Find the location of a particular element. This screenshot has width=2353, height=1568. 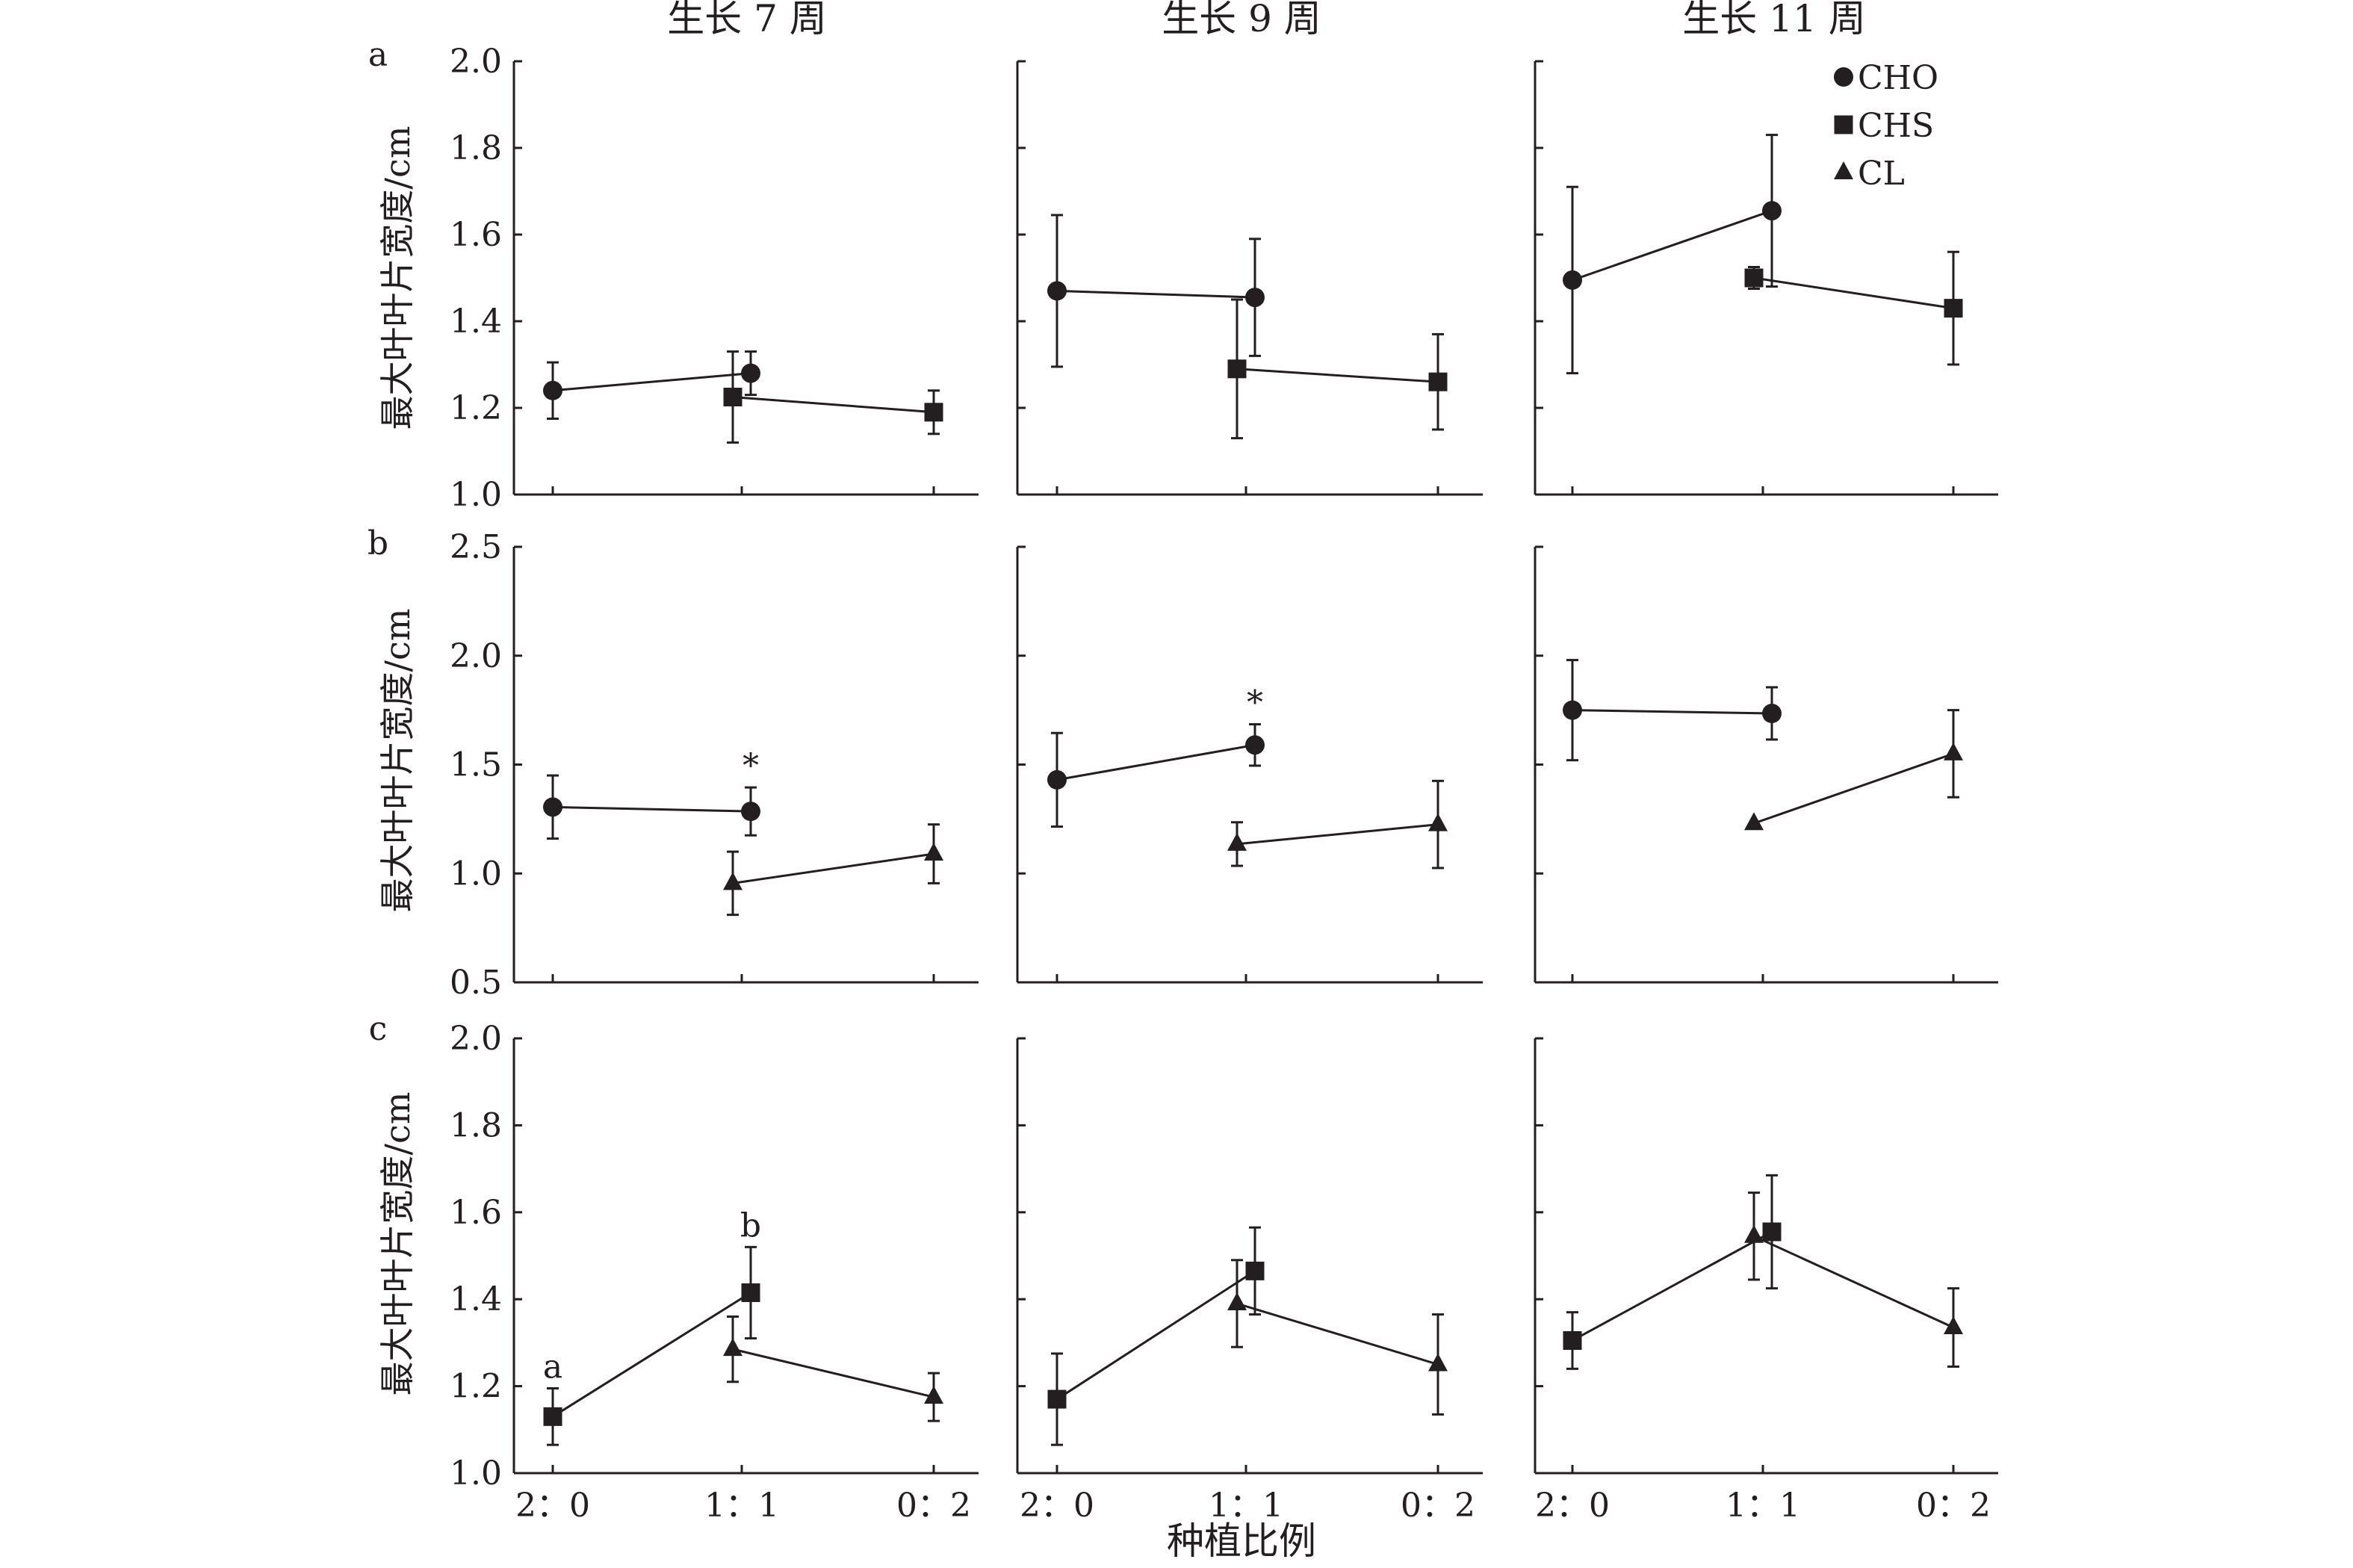

panel-c-1-x-tick-label: 2：0 is located at coordinates (552, 1506).